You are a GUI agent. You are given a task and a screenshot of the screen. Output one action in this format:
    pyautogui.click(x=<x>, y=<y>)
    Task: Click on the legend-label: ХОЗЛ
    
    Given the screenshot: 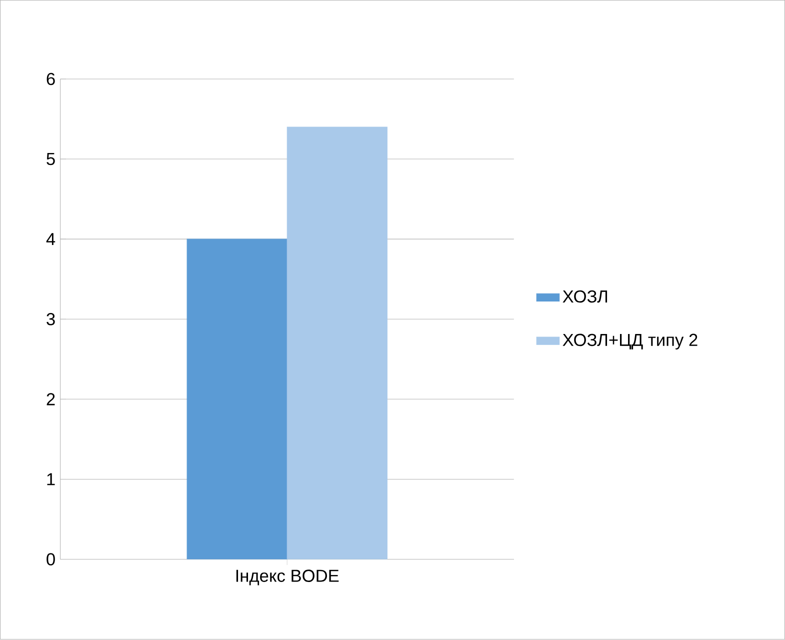 What is the action you would take?
    pyautogui.click(x=585, y=296)
    